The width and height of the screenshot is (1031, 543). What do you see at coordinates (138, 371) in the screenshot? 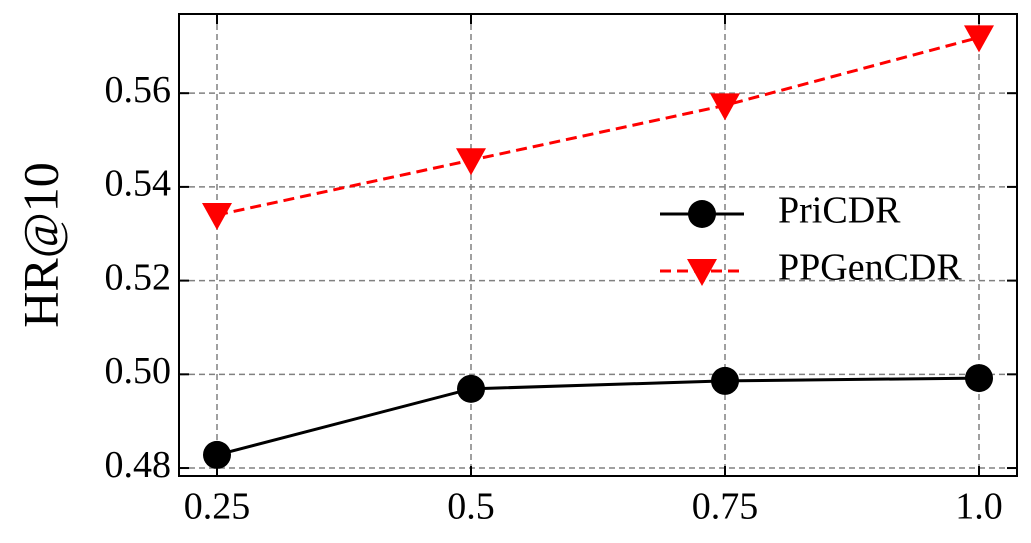
I see `y-tick-label: 0.50` at bounding box center [138, 371].